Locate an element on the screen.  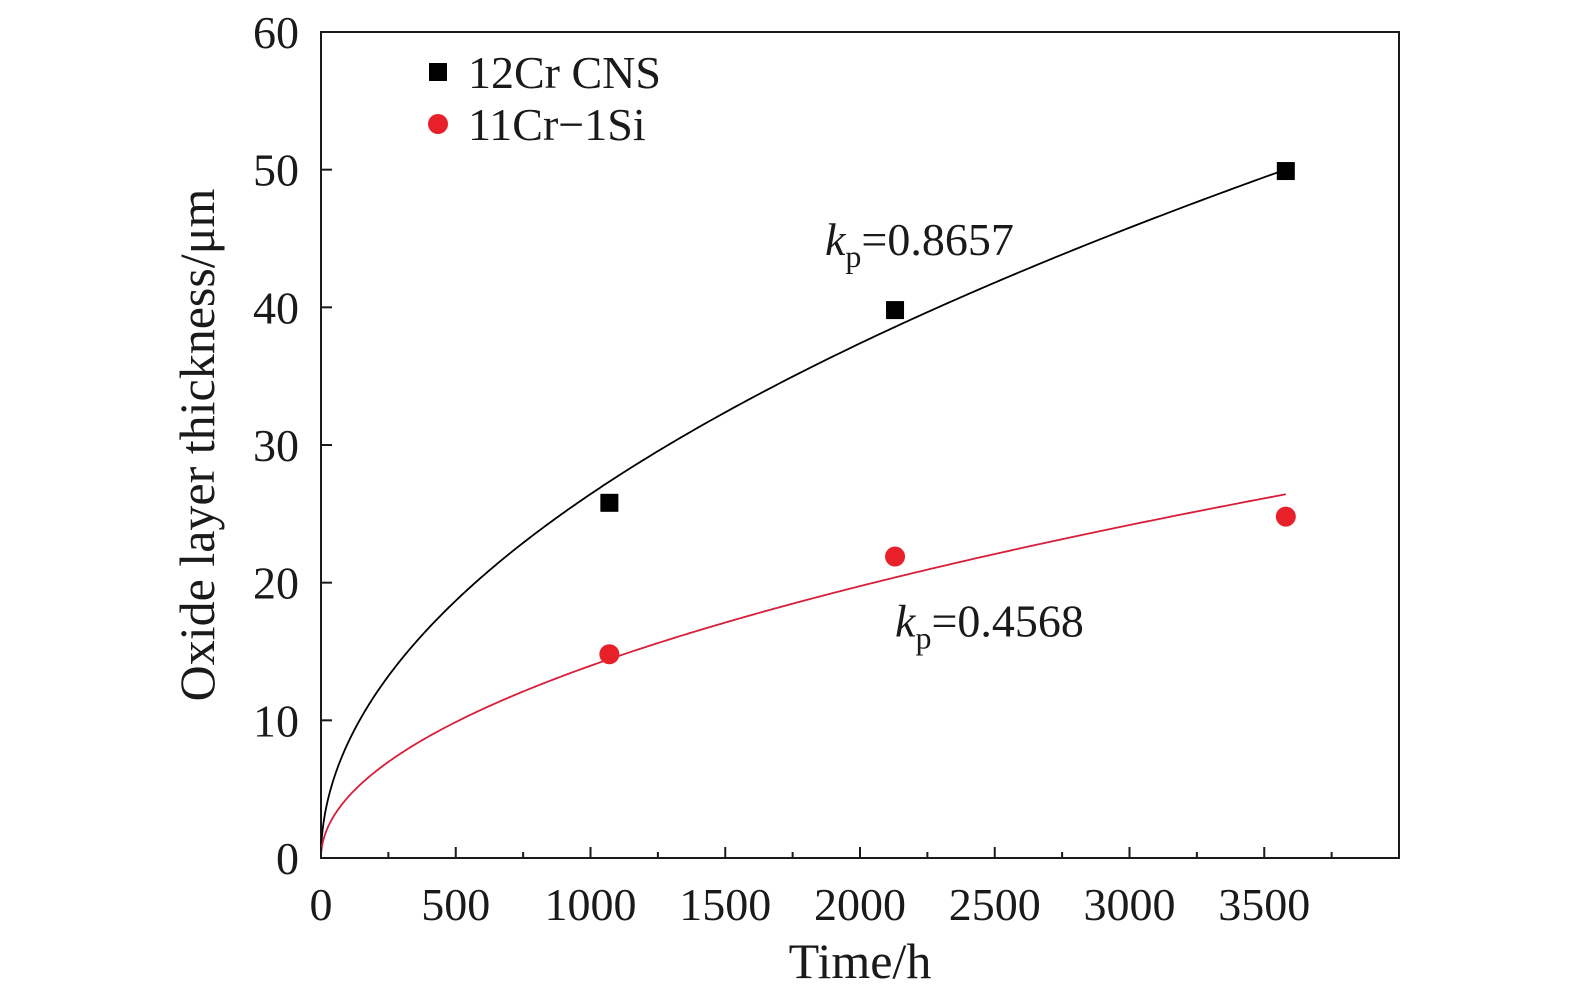
legend-marker-square is located at coordinates (438, 72).